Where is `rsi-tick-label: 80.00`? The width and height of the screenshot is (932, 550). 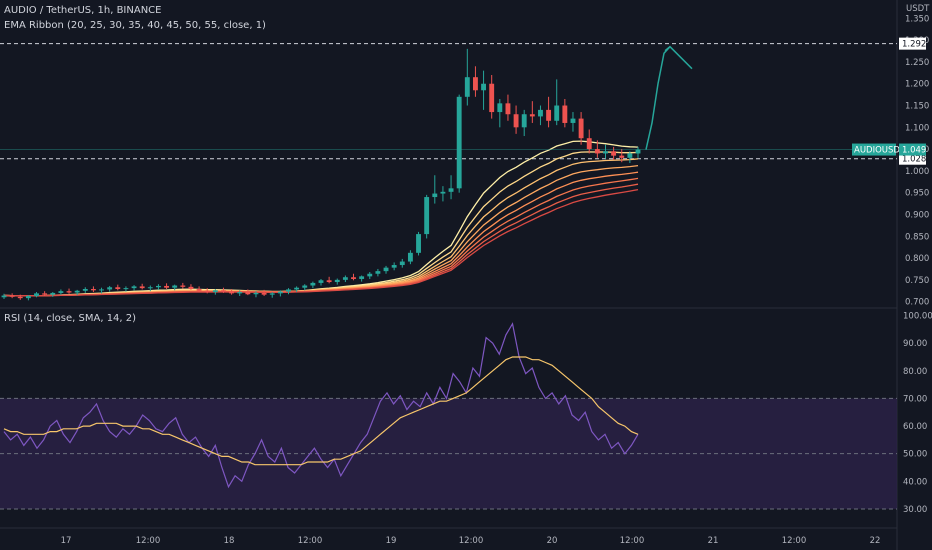
rsi-tick-label: 80.00 is located at coordinates (915, 372).